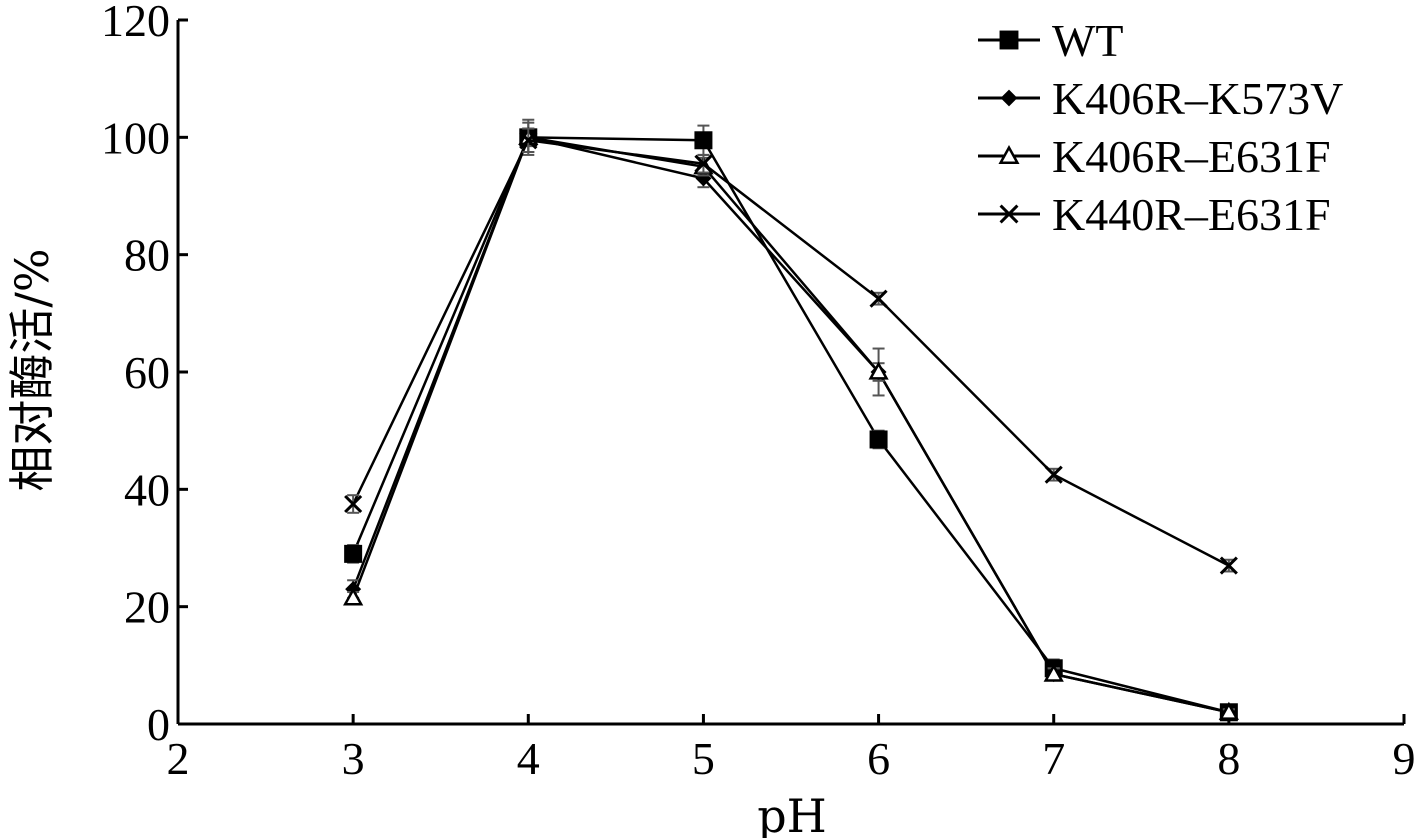  Describe the element at coordinates (147, 372) in the screenshot. I see `y-tick-label: 60` at that location.